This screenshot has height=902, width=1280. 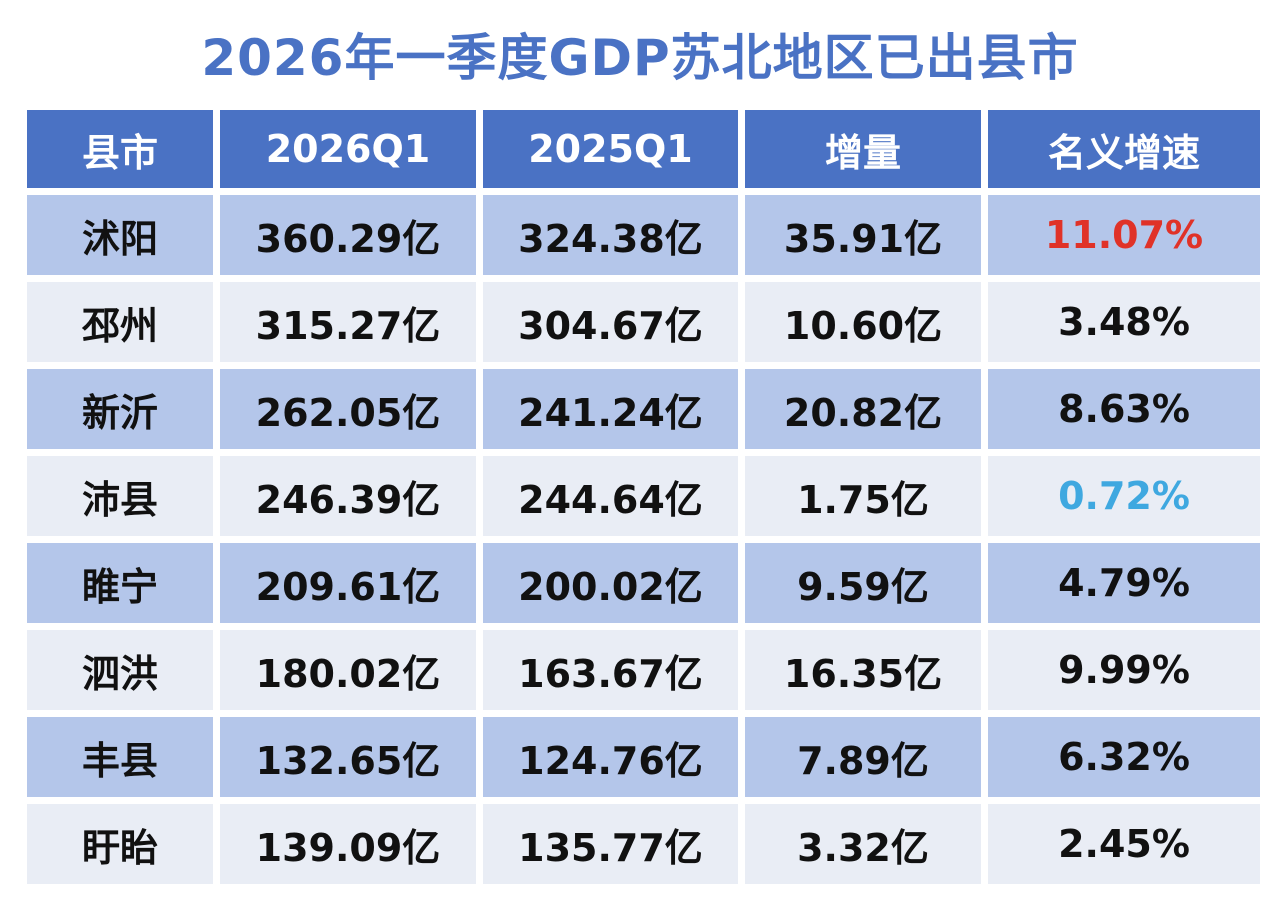 What do you see at coordinates (610, 496) in the screenshot?
I see `table-cell: 244.64亿` at bounding box center [610, 496].